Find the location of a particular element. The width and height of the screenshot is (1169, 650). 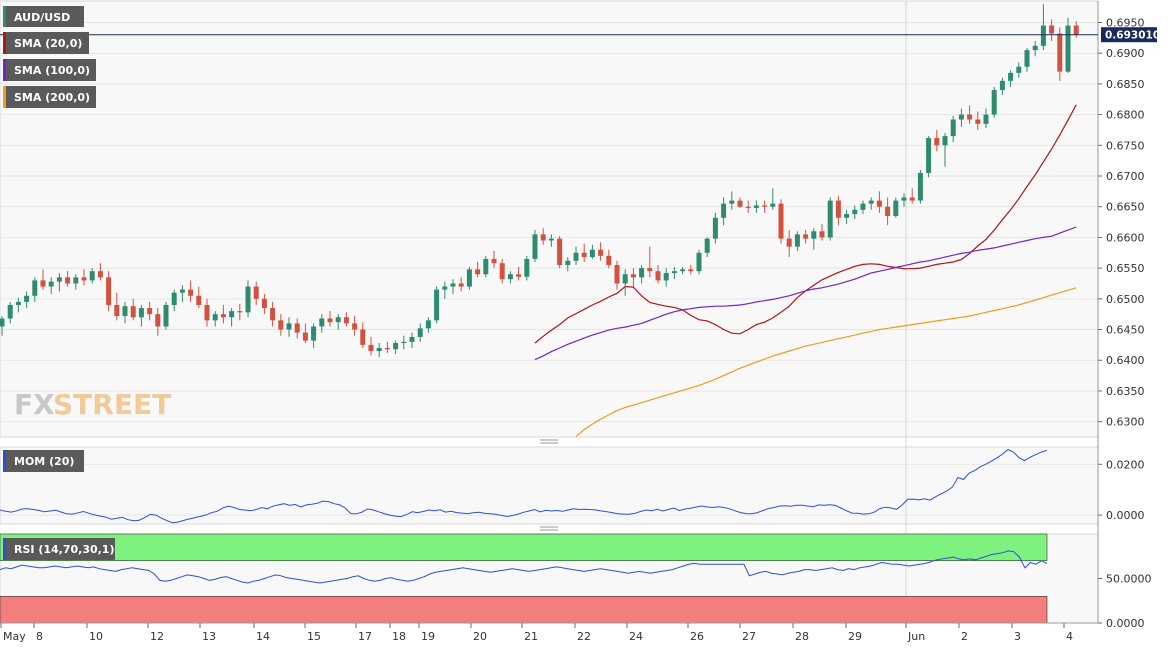

x-tick-label: 18 is located at coordinates (399, 636).